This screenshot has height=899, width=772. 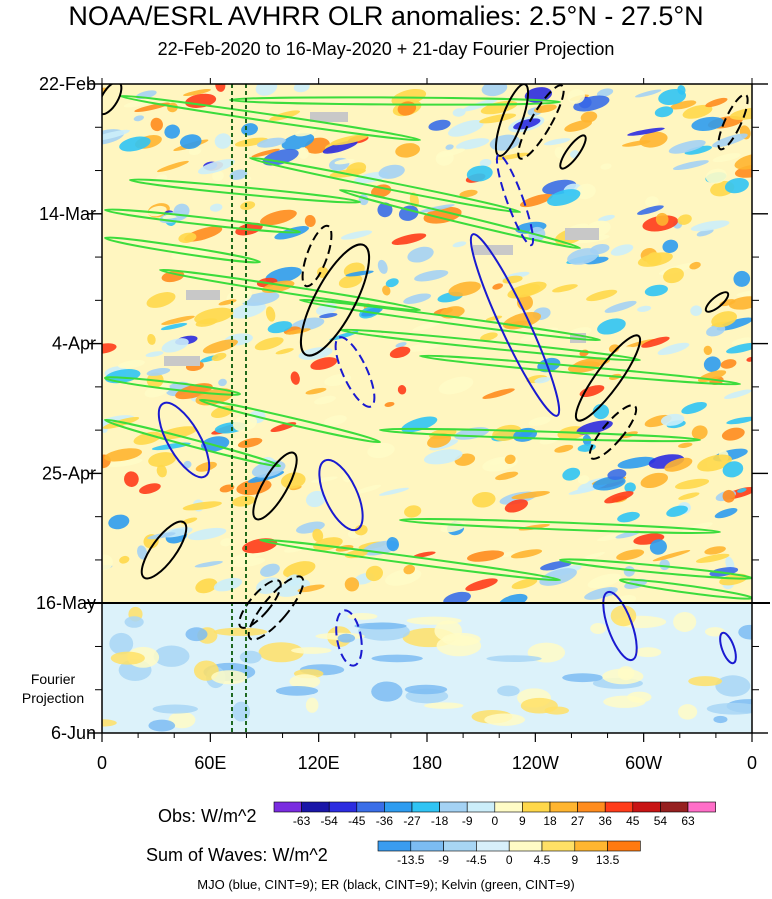 I want to click on obs-colorbar: -63 -54 -45 -36 -27 -18 -9 0 9 18 27 36 45 54 63, so click(x=494, y=814).